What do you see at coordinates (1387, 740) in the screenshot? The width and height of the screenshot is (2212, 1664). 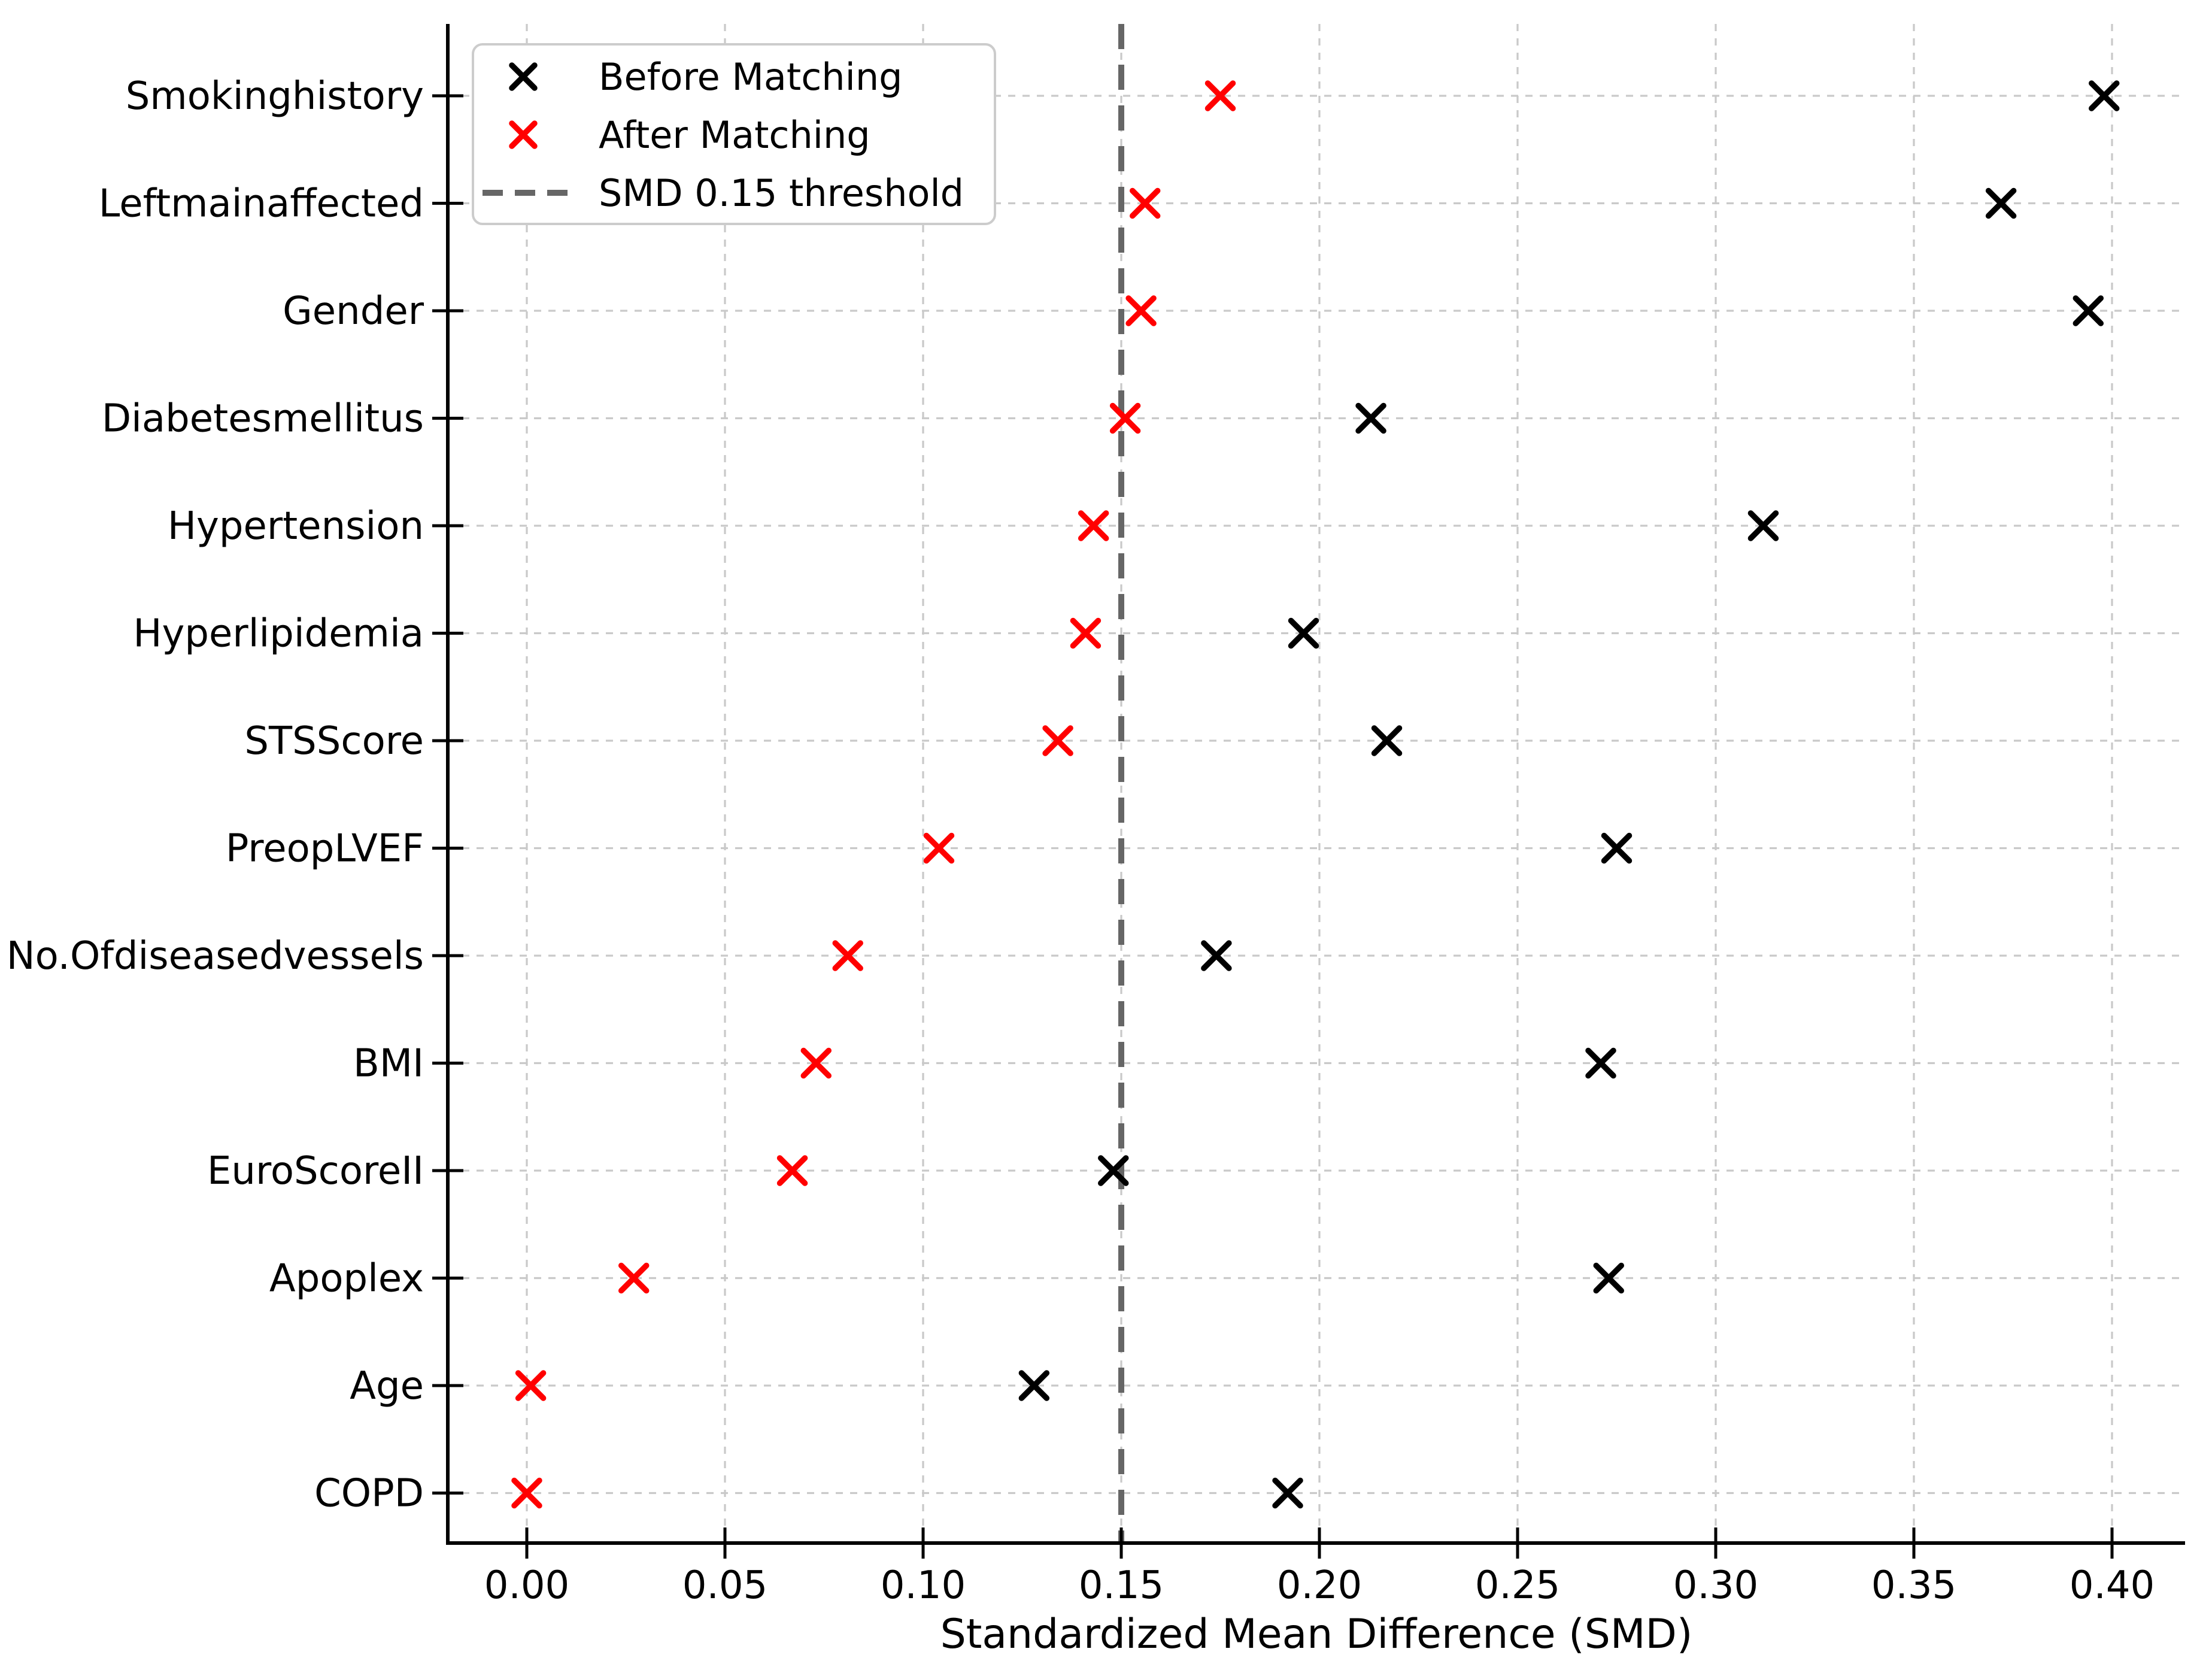 I see `marker-before-stsscore` at bounding box center [1387, 740].